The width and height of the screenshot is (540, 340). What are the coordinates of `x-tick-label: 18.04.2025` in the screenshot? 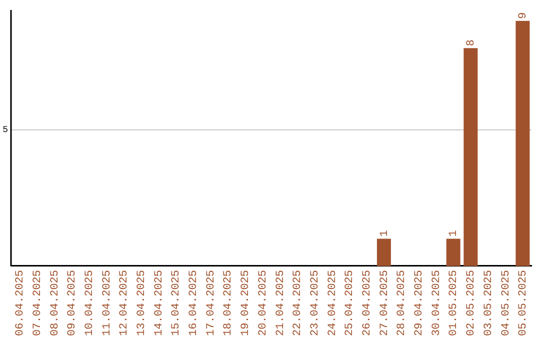 It's located at (228, 303).